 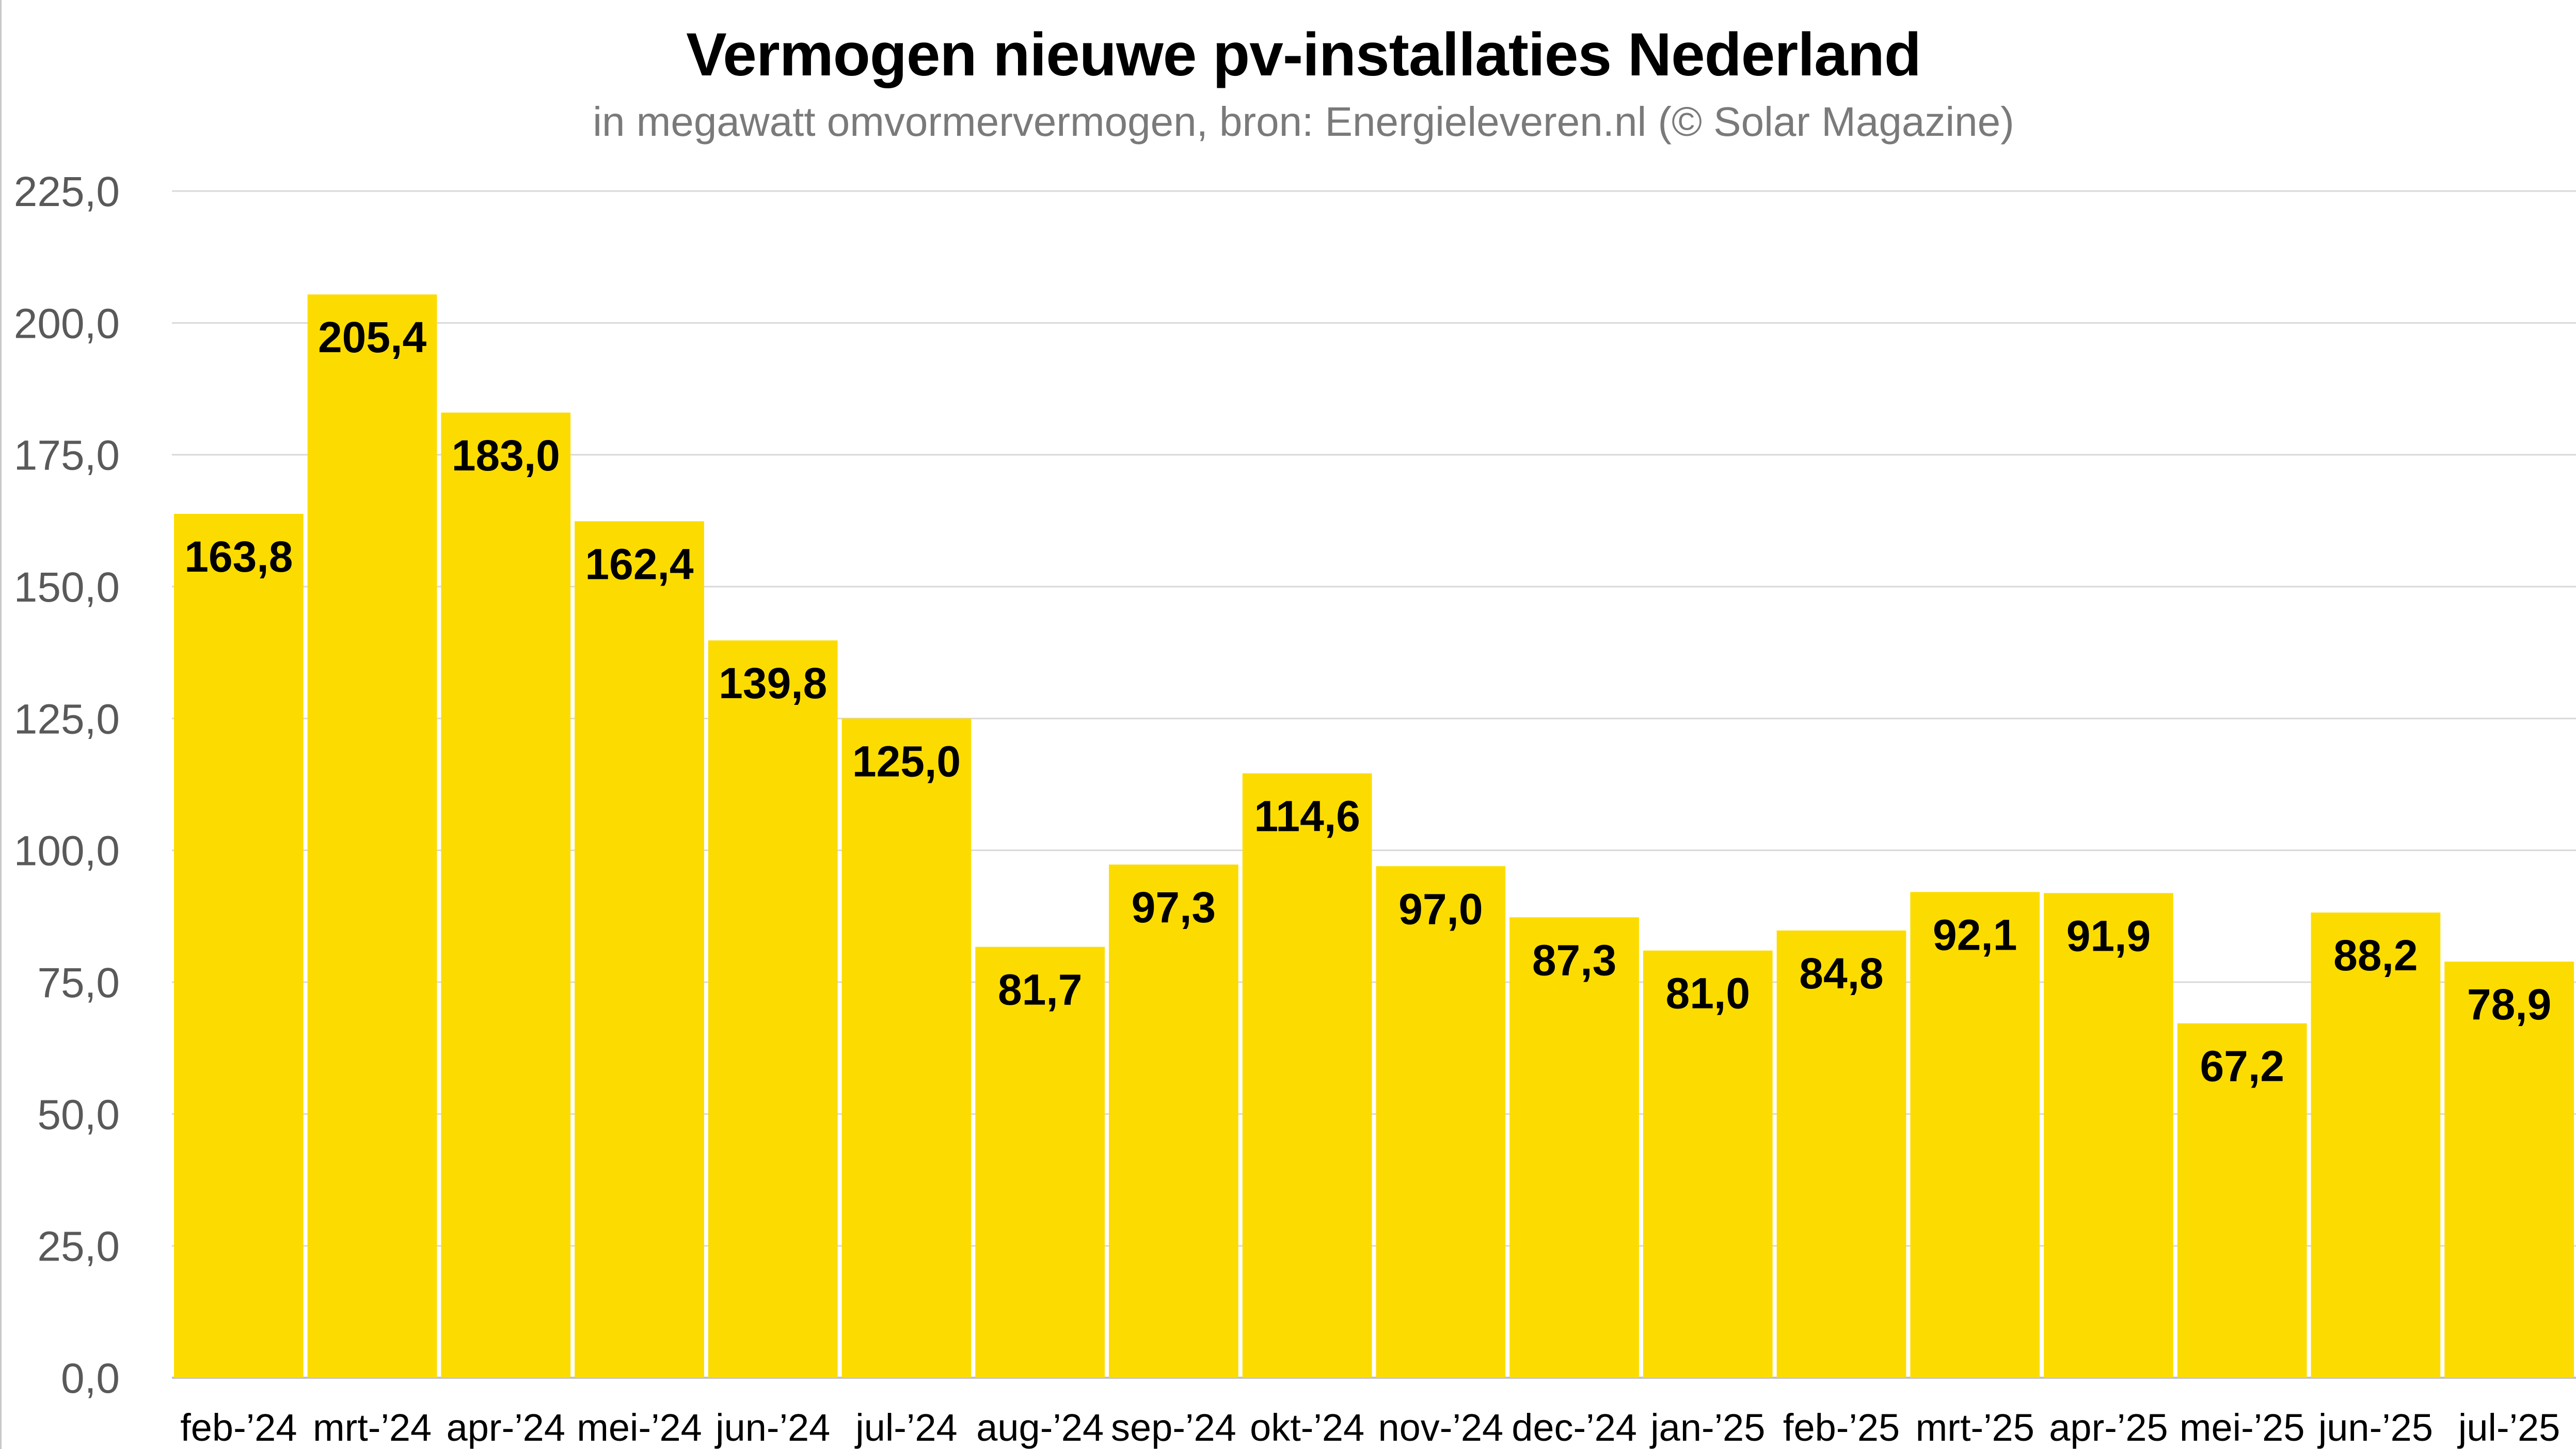 What do you see at coordinates (773, 683) in the screenshot?
I see `data-label: 139,8` at bounding box center [773, 683].